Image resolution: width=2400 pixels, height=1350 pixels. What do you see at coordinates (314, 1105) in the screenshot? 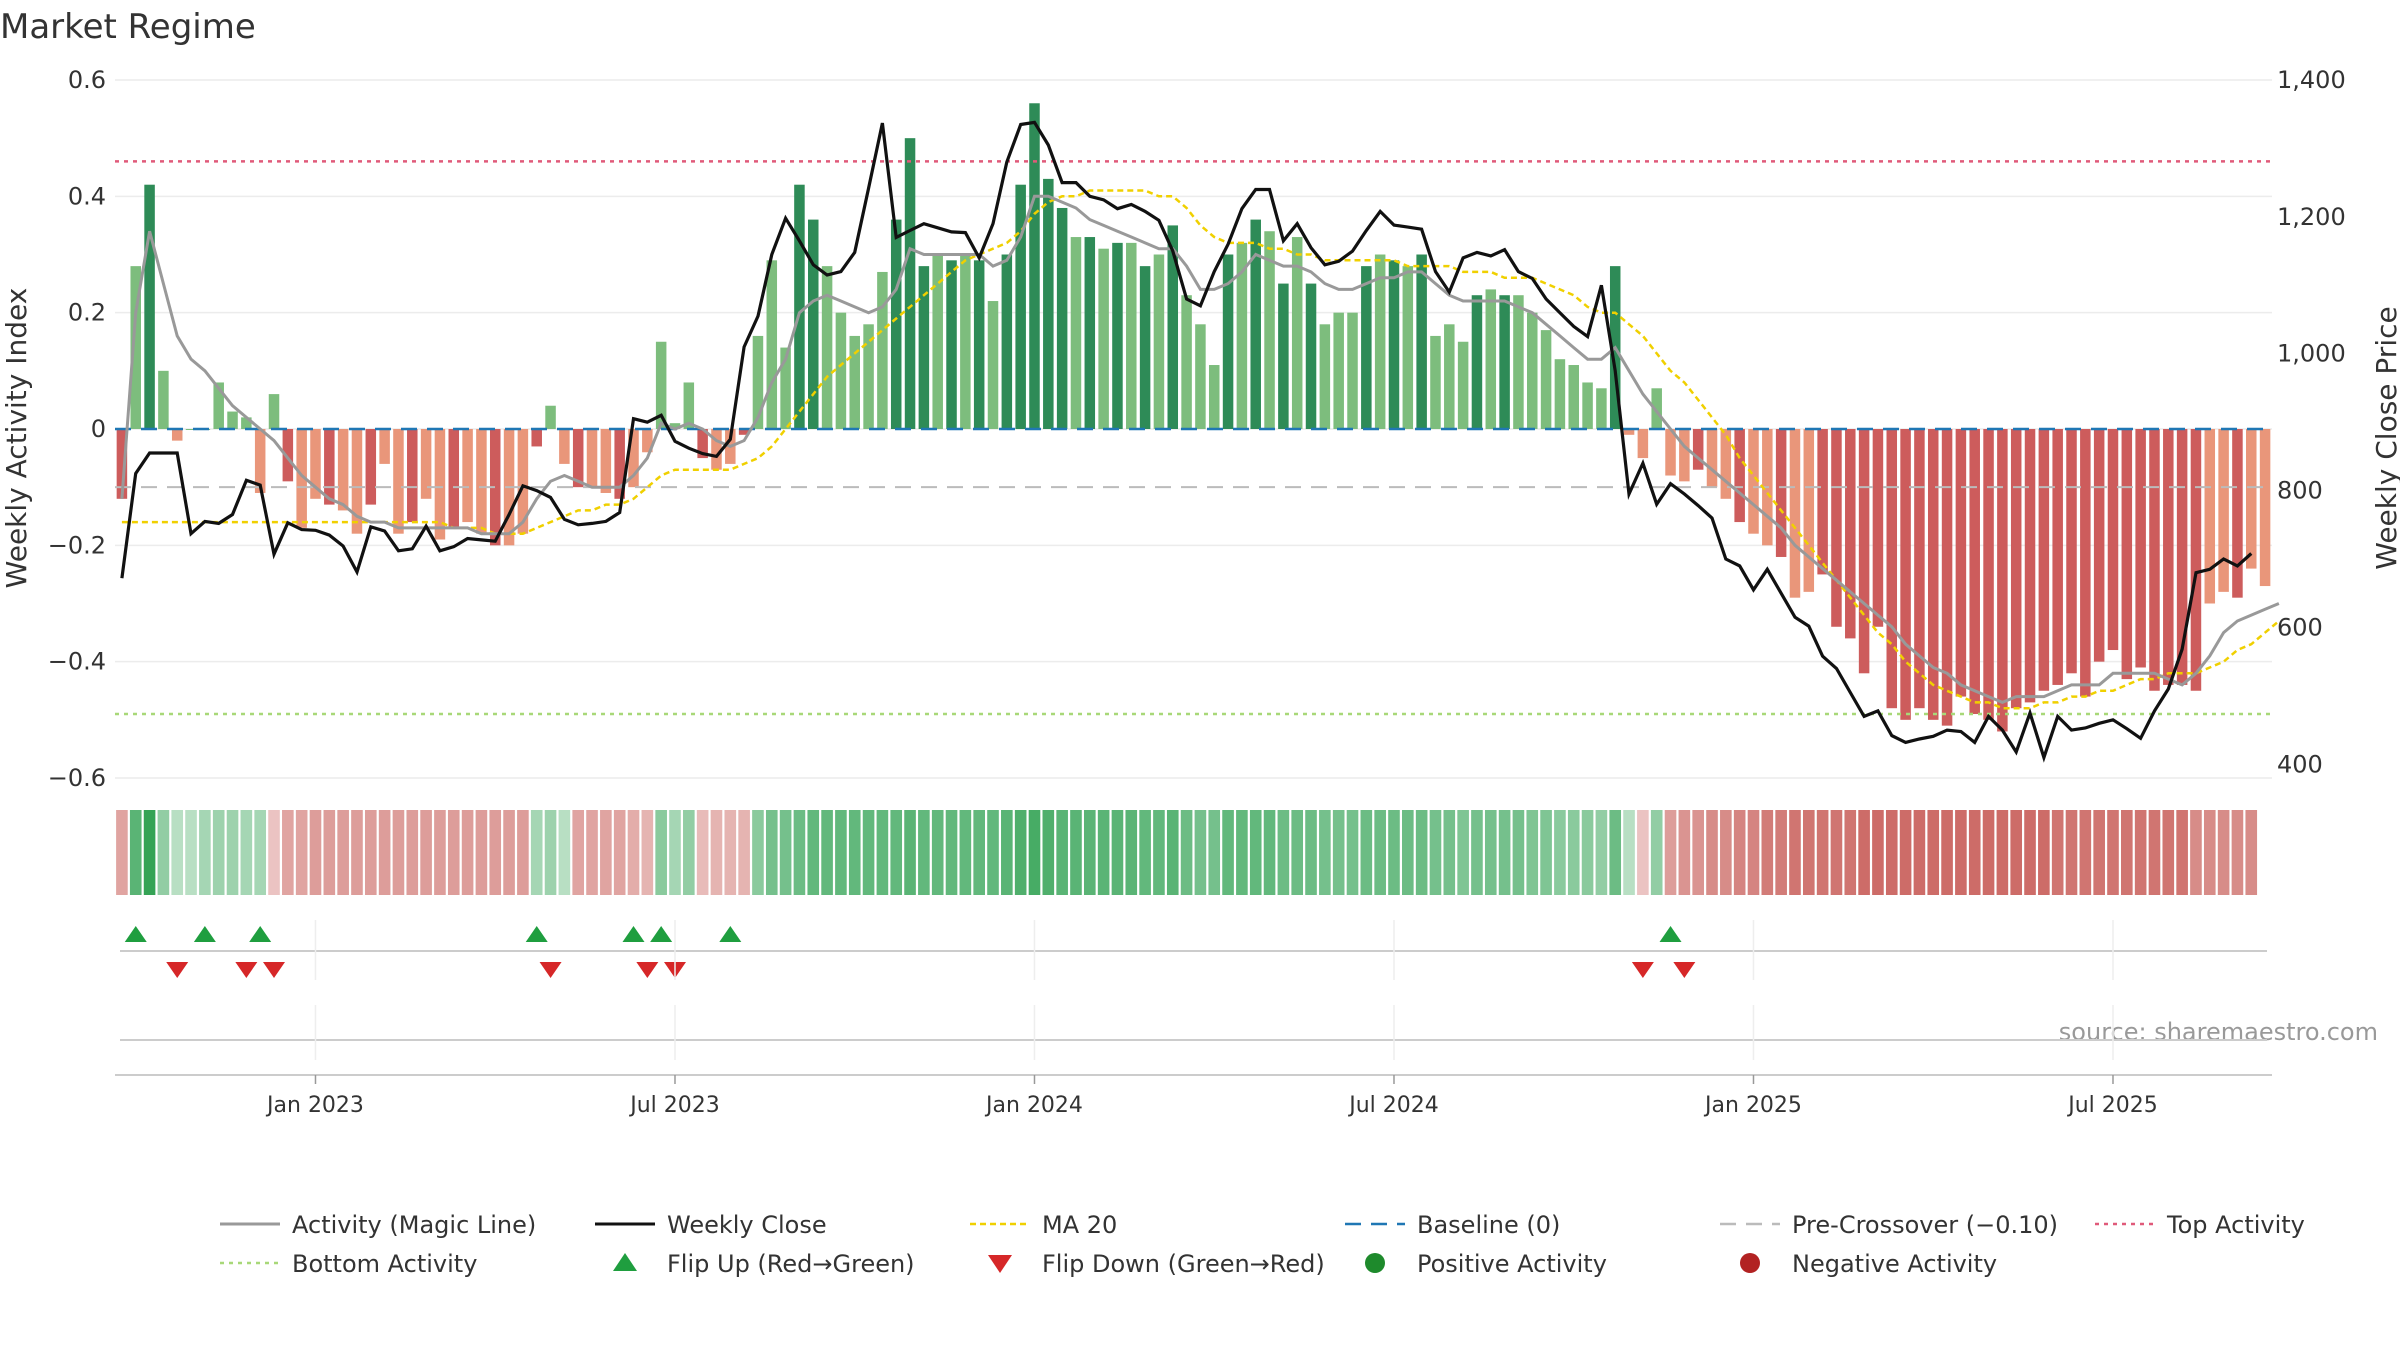
I see `x-tick-label: Jan 2023` at bounding box center [314, 1105].